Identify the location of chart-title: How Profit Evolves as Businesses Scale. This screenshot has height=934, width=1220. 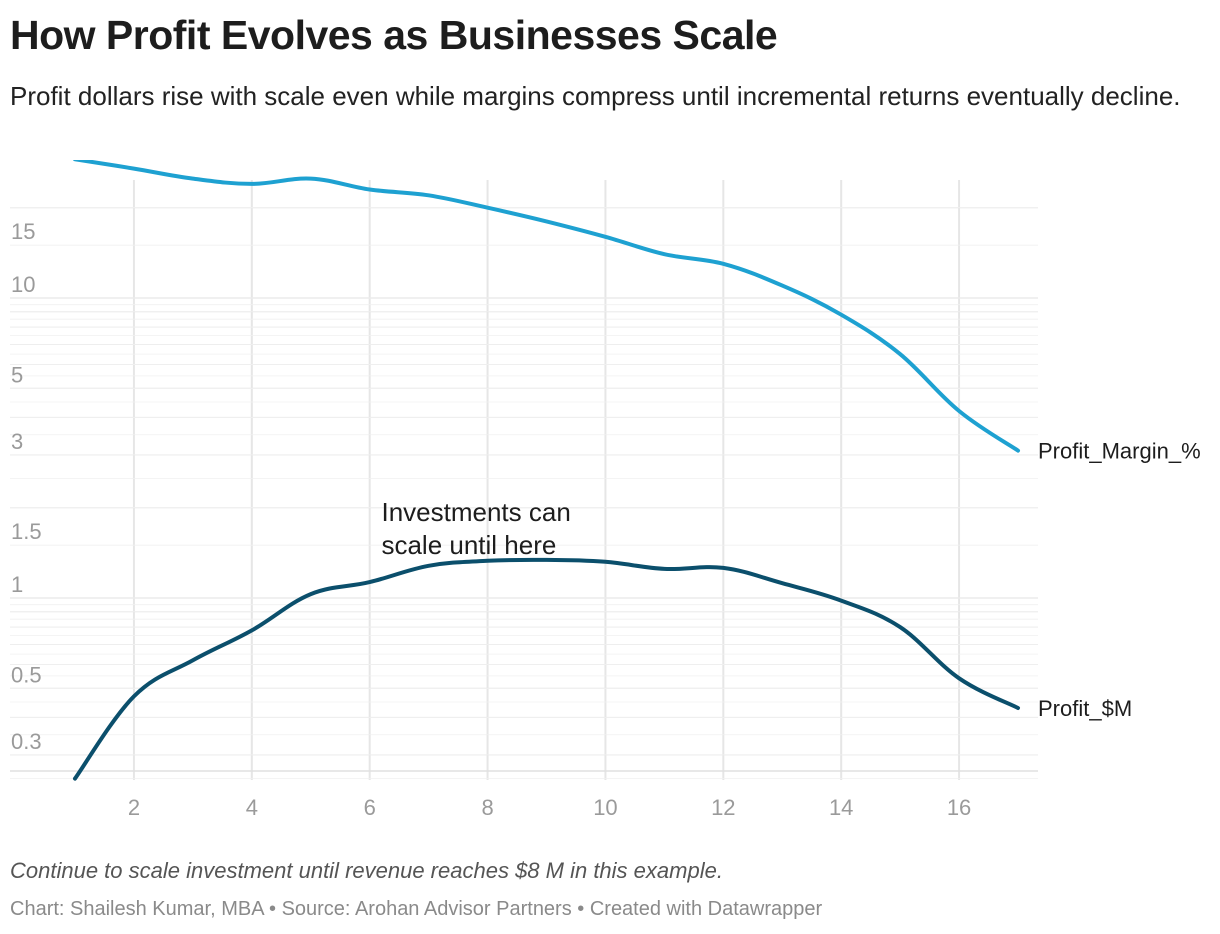
(394, 35).